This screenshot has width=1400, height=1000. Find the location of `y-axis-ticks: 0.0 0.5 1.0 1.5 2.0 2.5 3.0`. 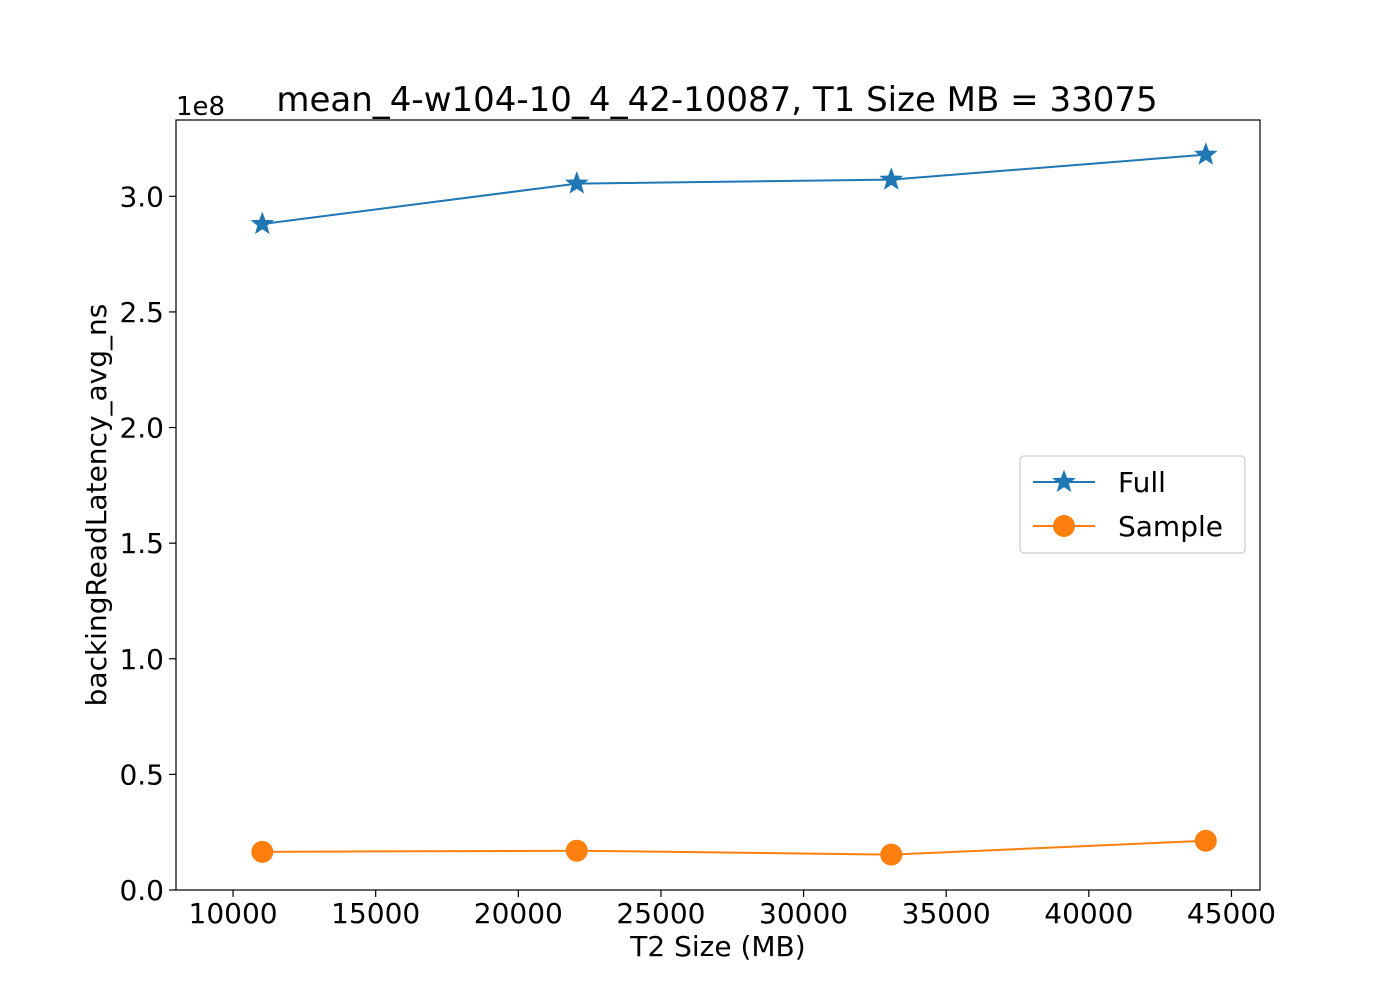

y-axis-ticks: 0.0 0.5 1.0 1.5 2.0 2.5 3.0 is located at coordinates (147, 543).